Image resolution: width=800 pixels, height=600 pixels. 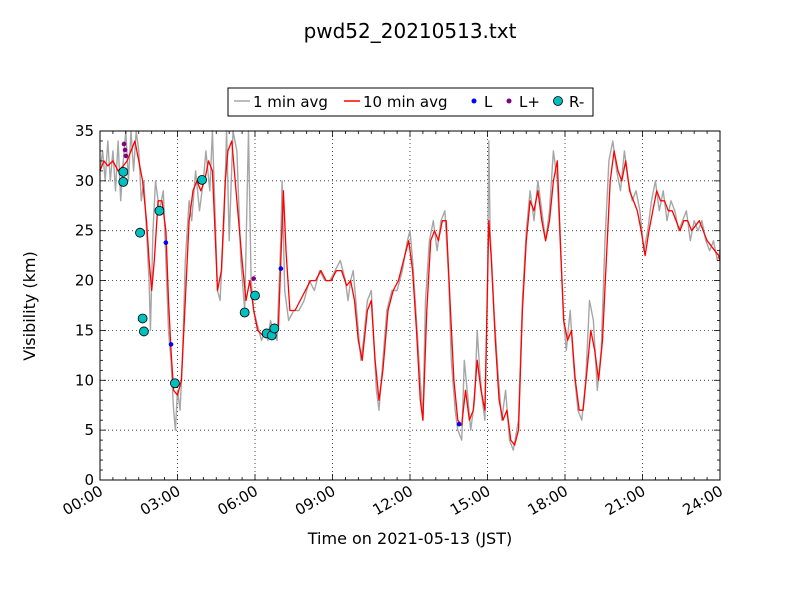 I want to click on x-axis-label: Time on 2021-05-13 (JST), so click(x=409, y=538).